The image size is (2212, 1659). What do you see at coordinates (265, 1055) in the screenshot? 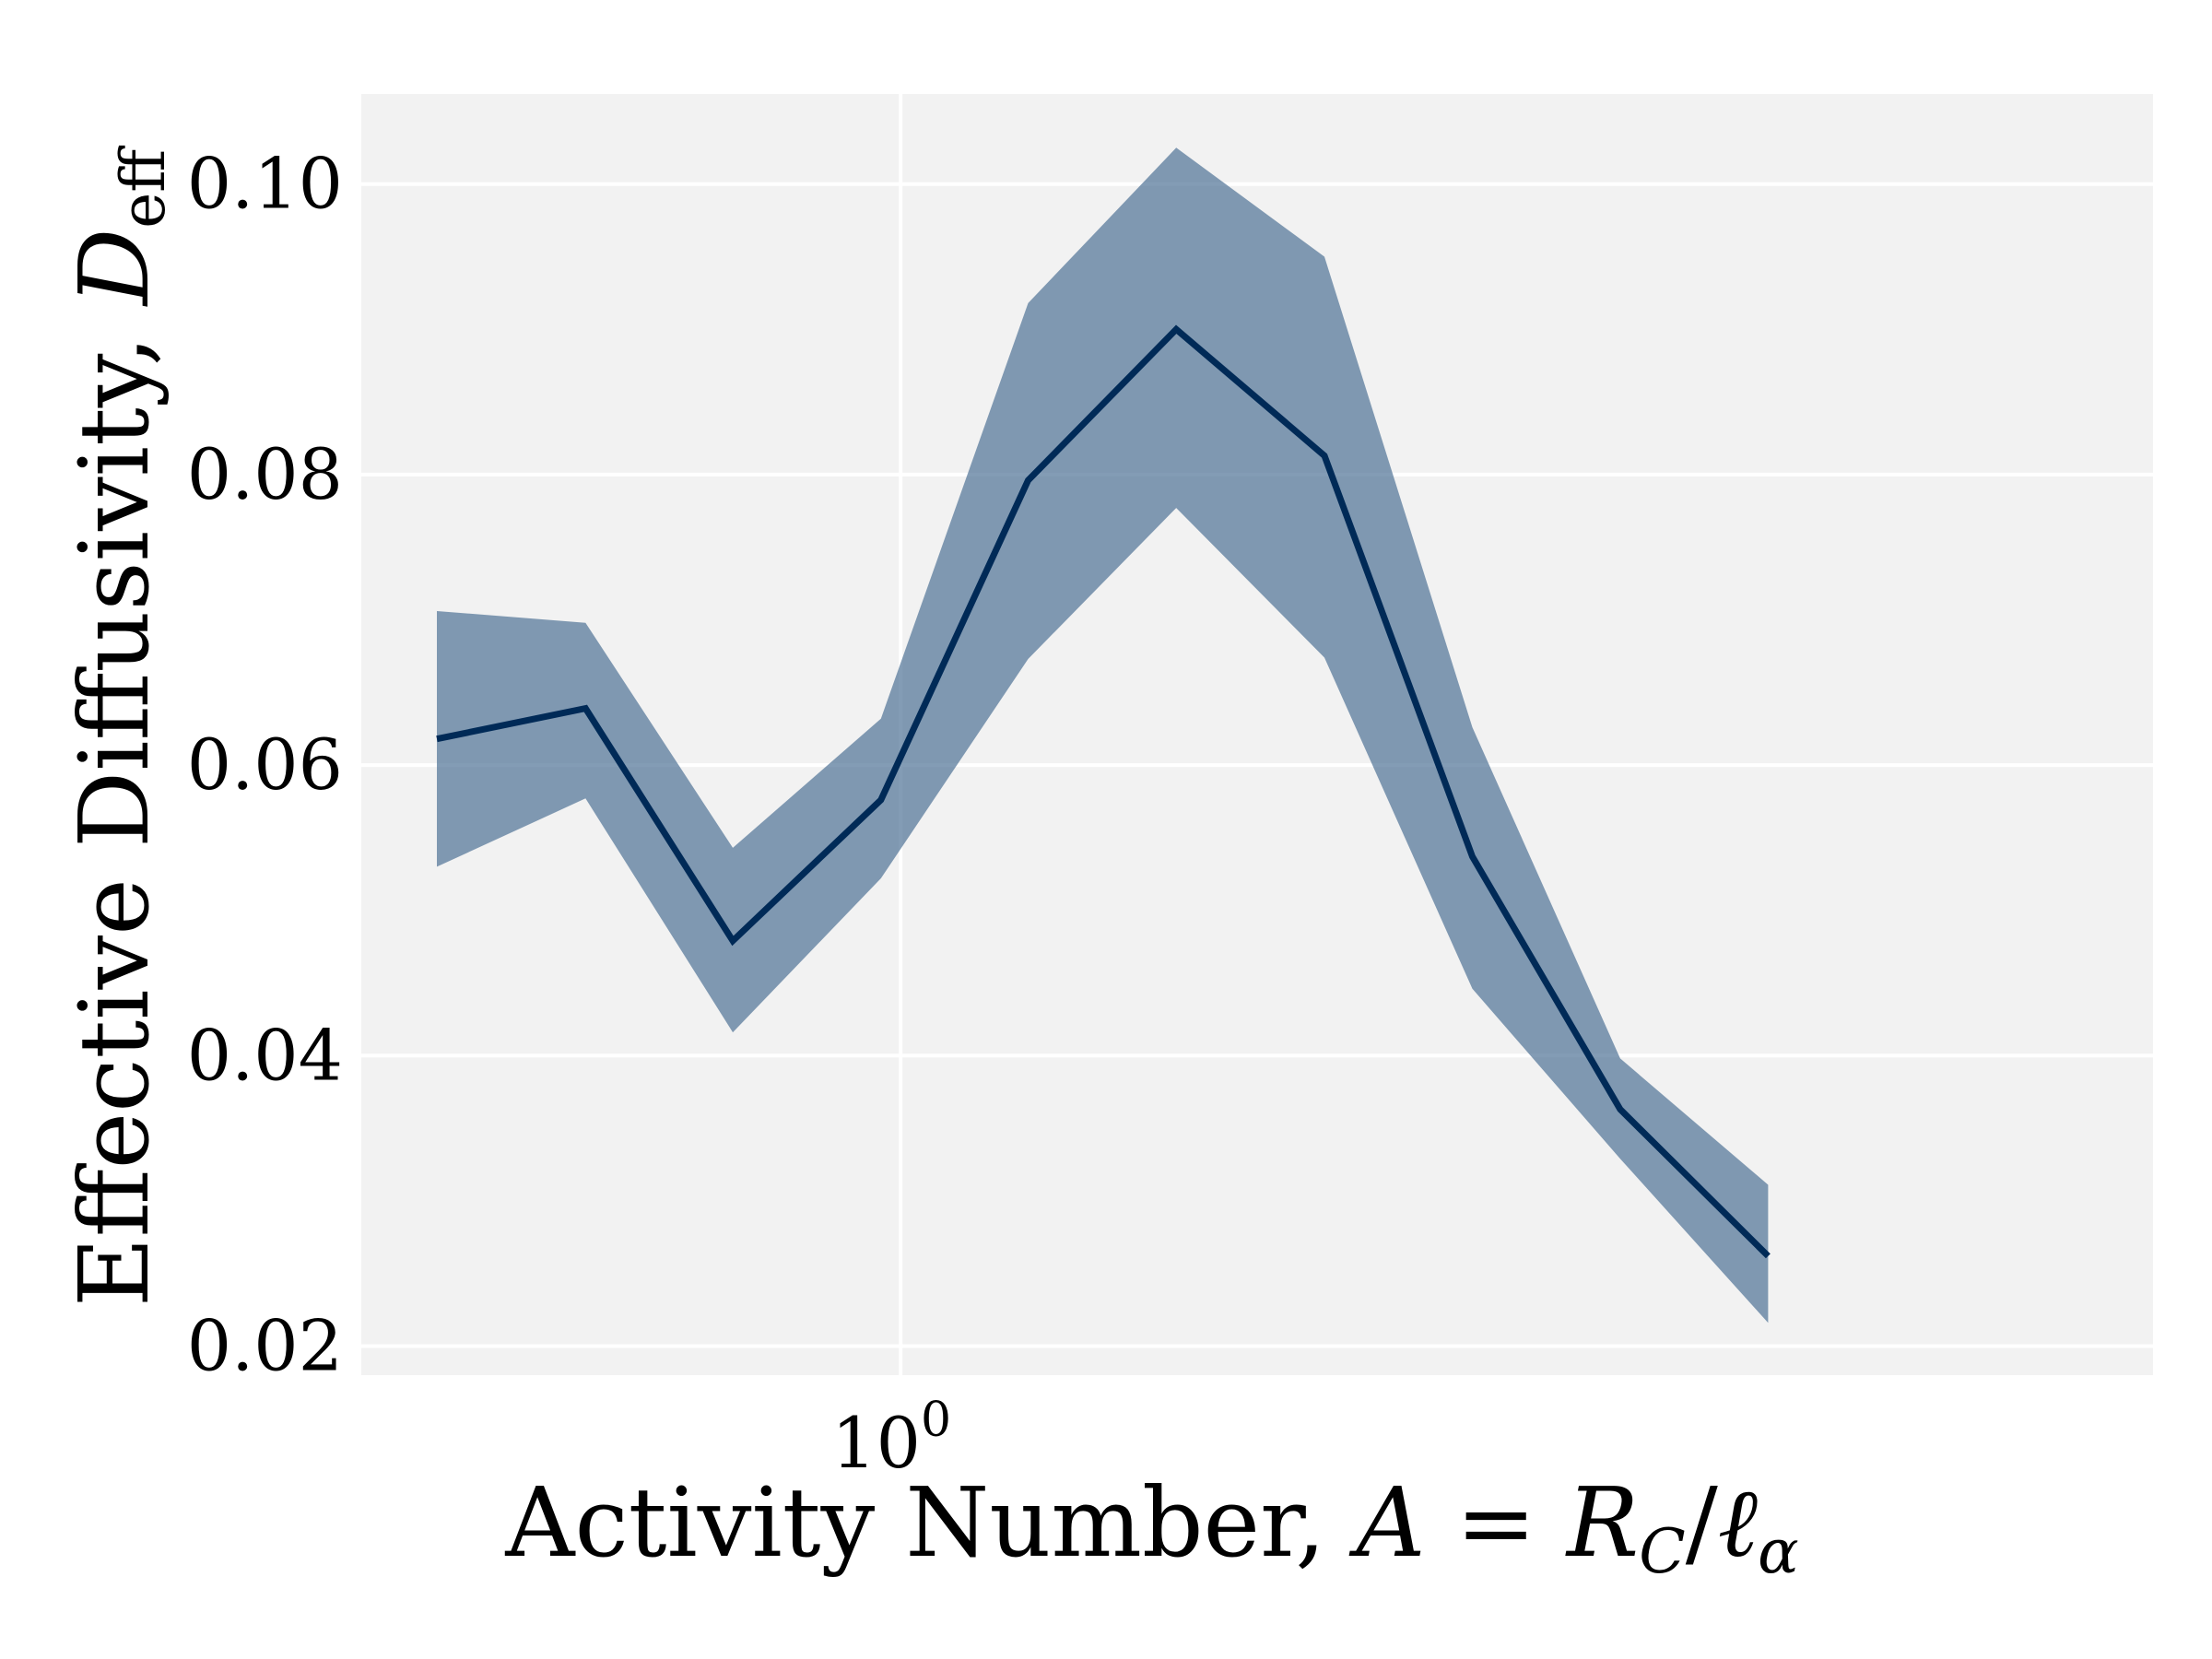
I see `y-tick-label: 0.04` at bounding box center [265, 1055].